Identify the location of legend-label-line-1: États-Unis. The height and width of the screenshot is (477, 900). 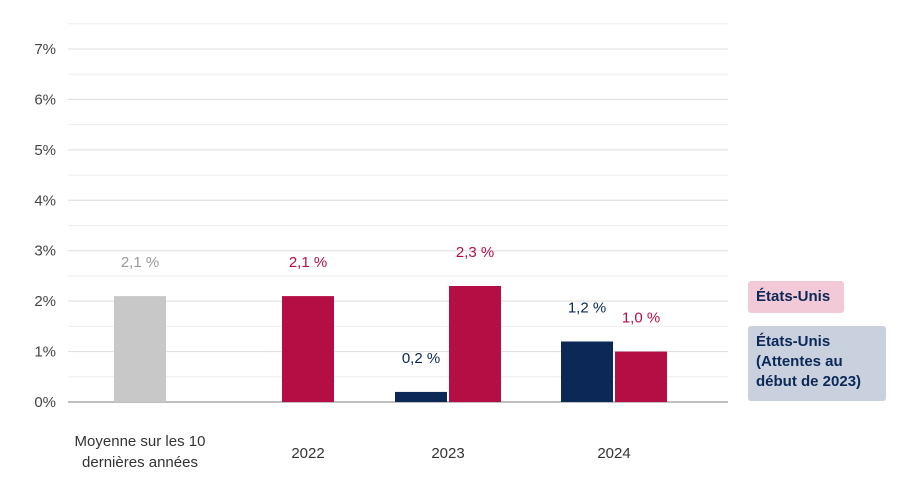
(793, 341).